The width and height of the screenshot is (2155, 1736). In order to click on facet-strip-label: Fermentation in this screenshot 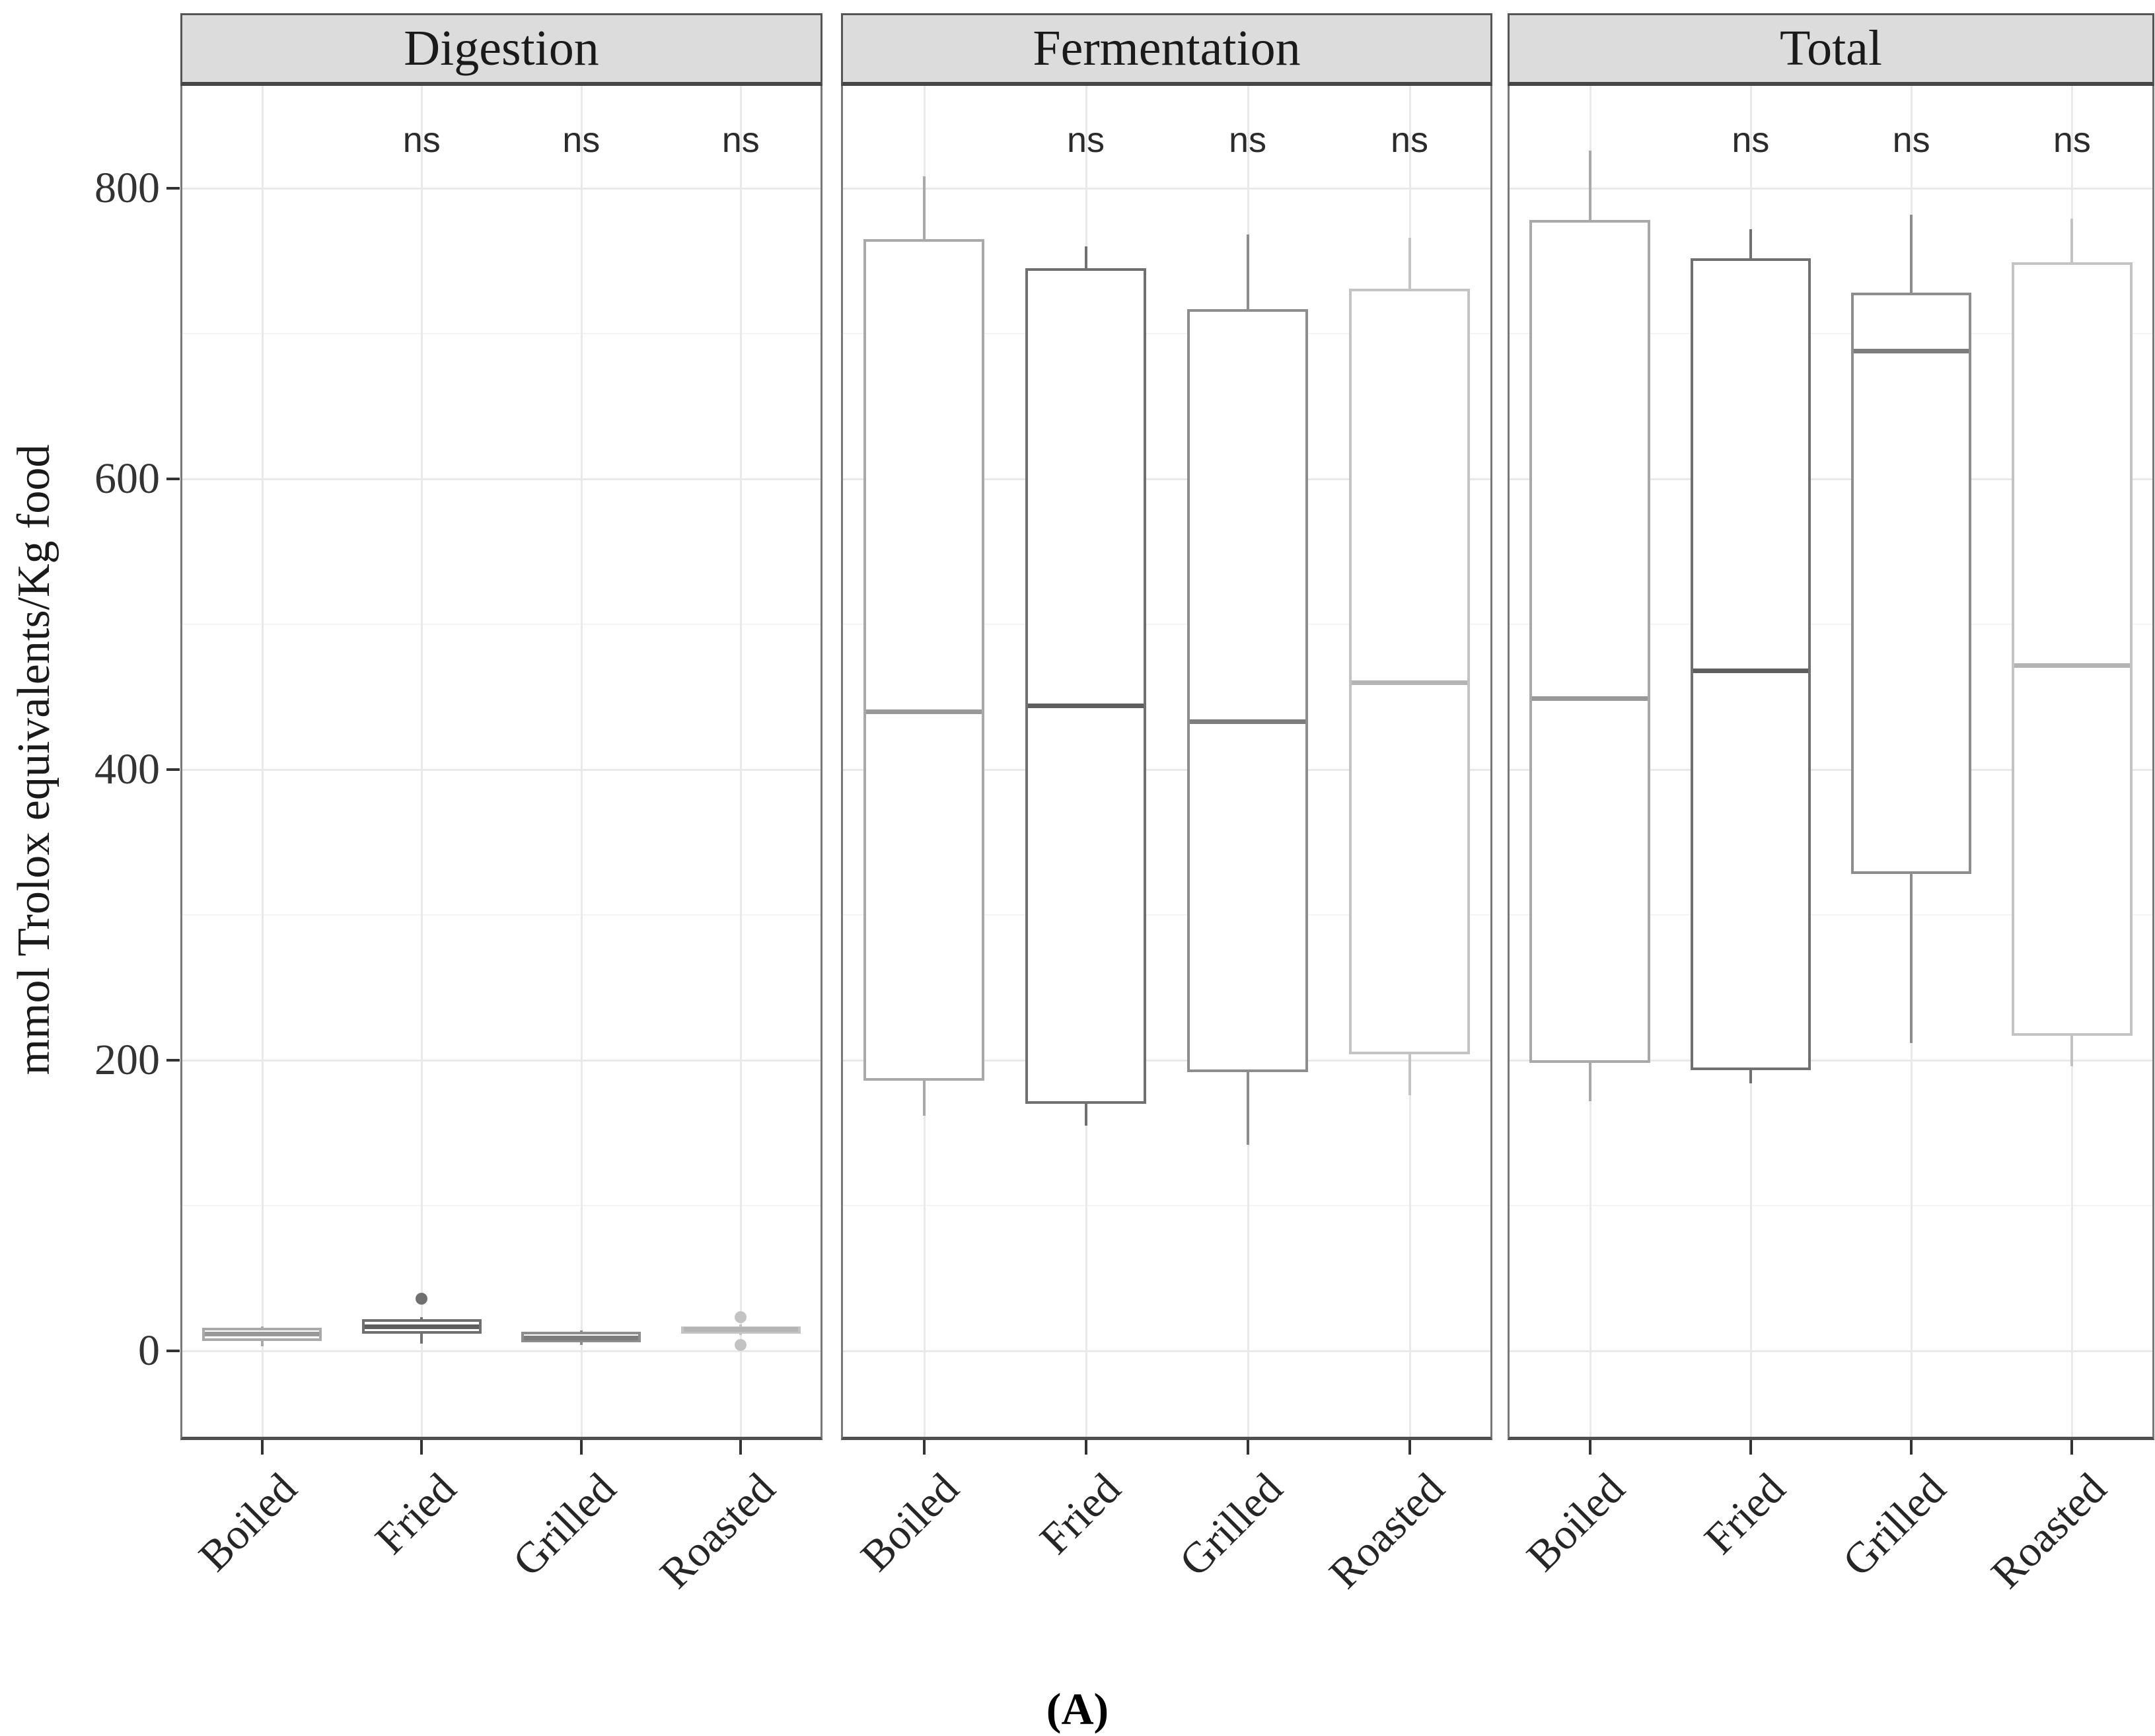, I will do `click(1167, 48)`.